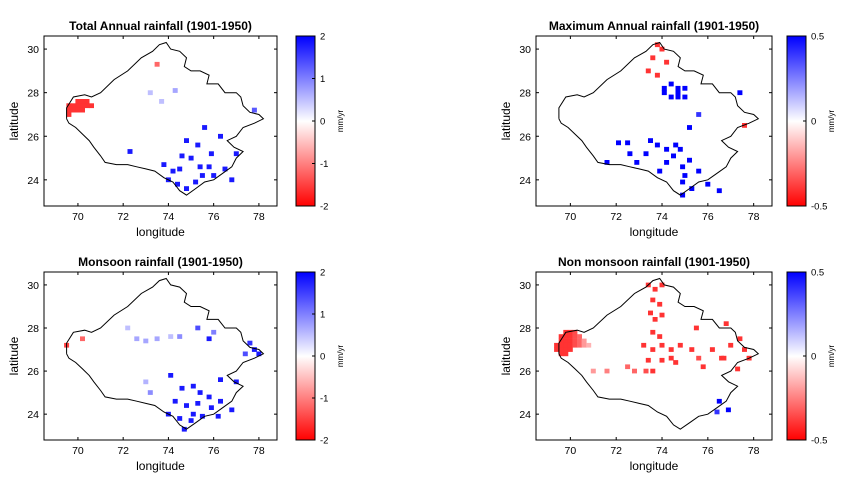  I want to click on colorbar-tick-label: 0, so click(322, 357).